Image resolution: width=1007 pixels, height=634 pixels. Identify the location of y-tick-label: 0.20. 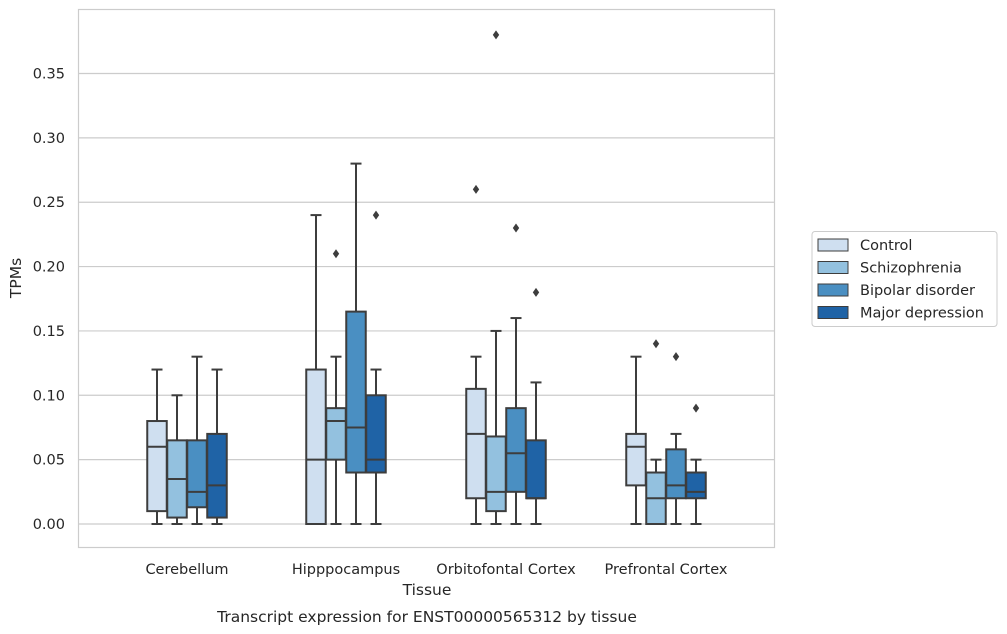
(49, 268).